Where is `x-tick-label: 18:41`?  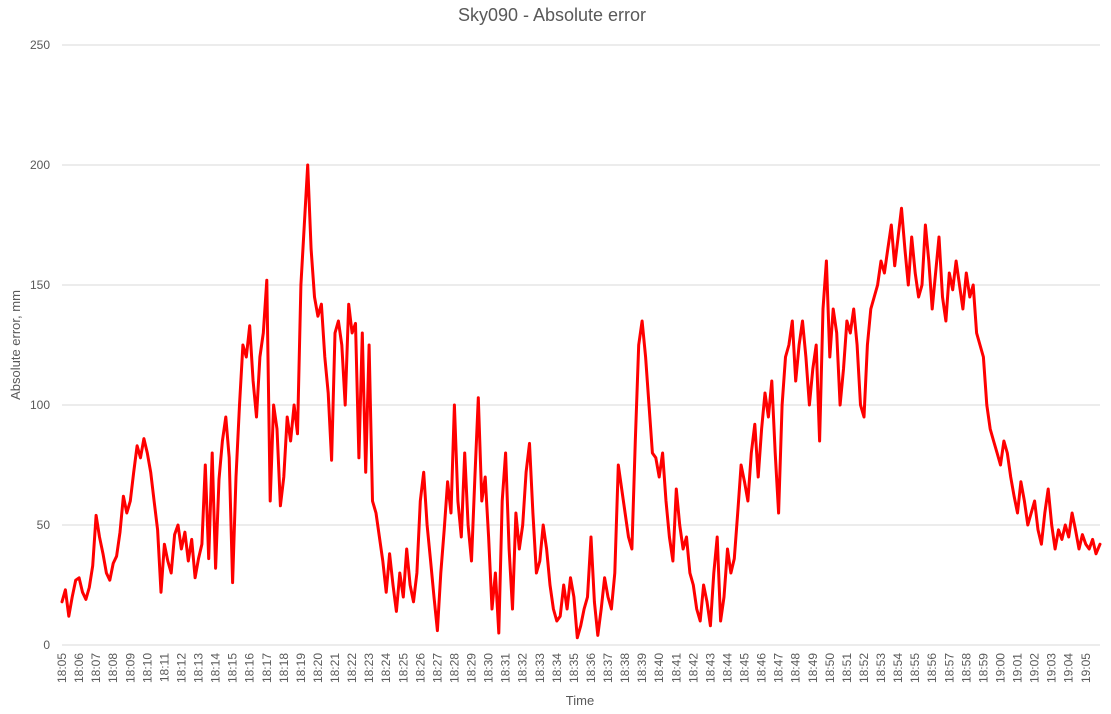
x-tick-label: 18:41 is located at coordinates (676, 668).